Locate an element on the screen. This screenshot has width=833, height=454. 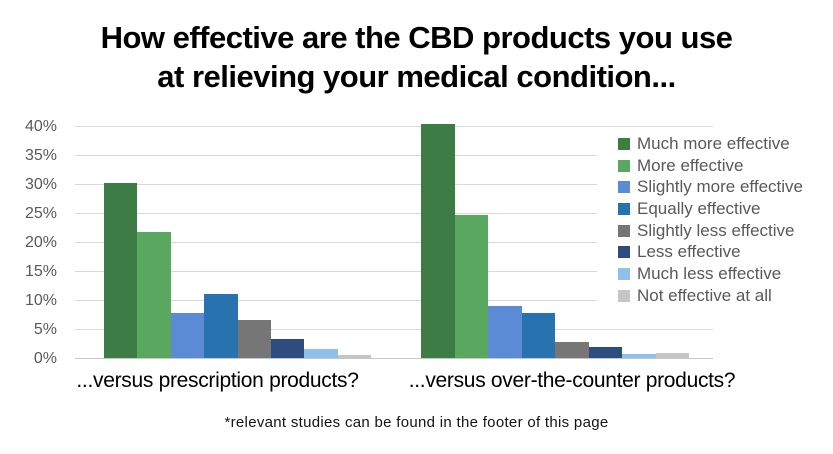
legend-item: Much less effective is located at coordinates (715, 274).